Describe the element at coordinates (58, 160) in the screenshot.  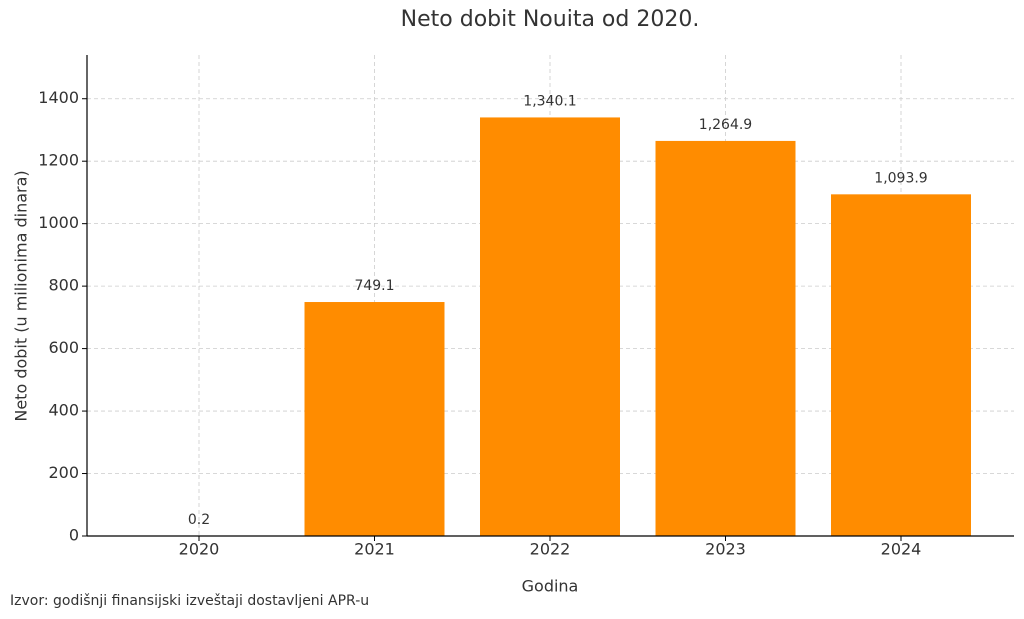
I see `y-tick-label: 1200` at that location.